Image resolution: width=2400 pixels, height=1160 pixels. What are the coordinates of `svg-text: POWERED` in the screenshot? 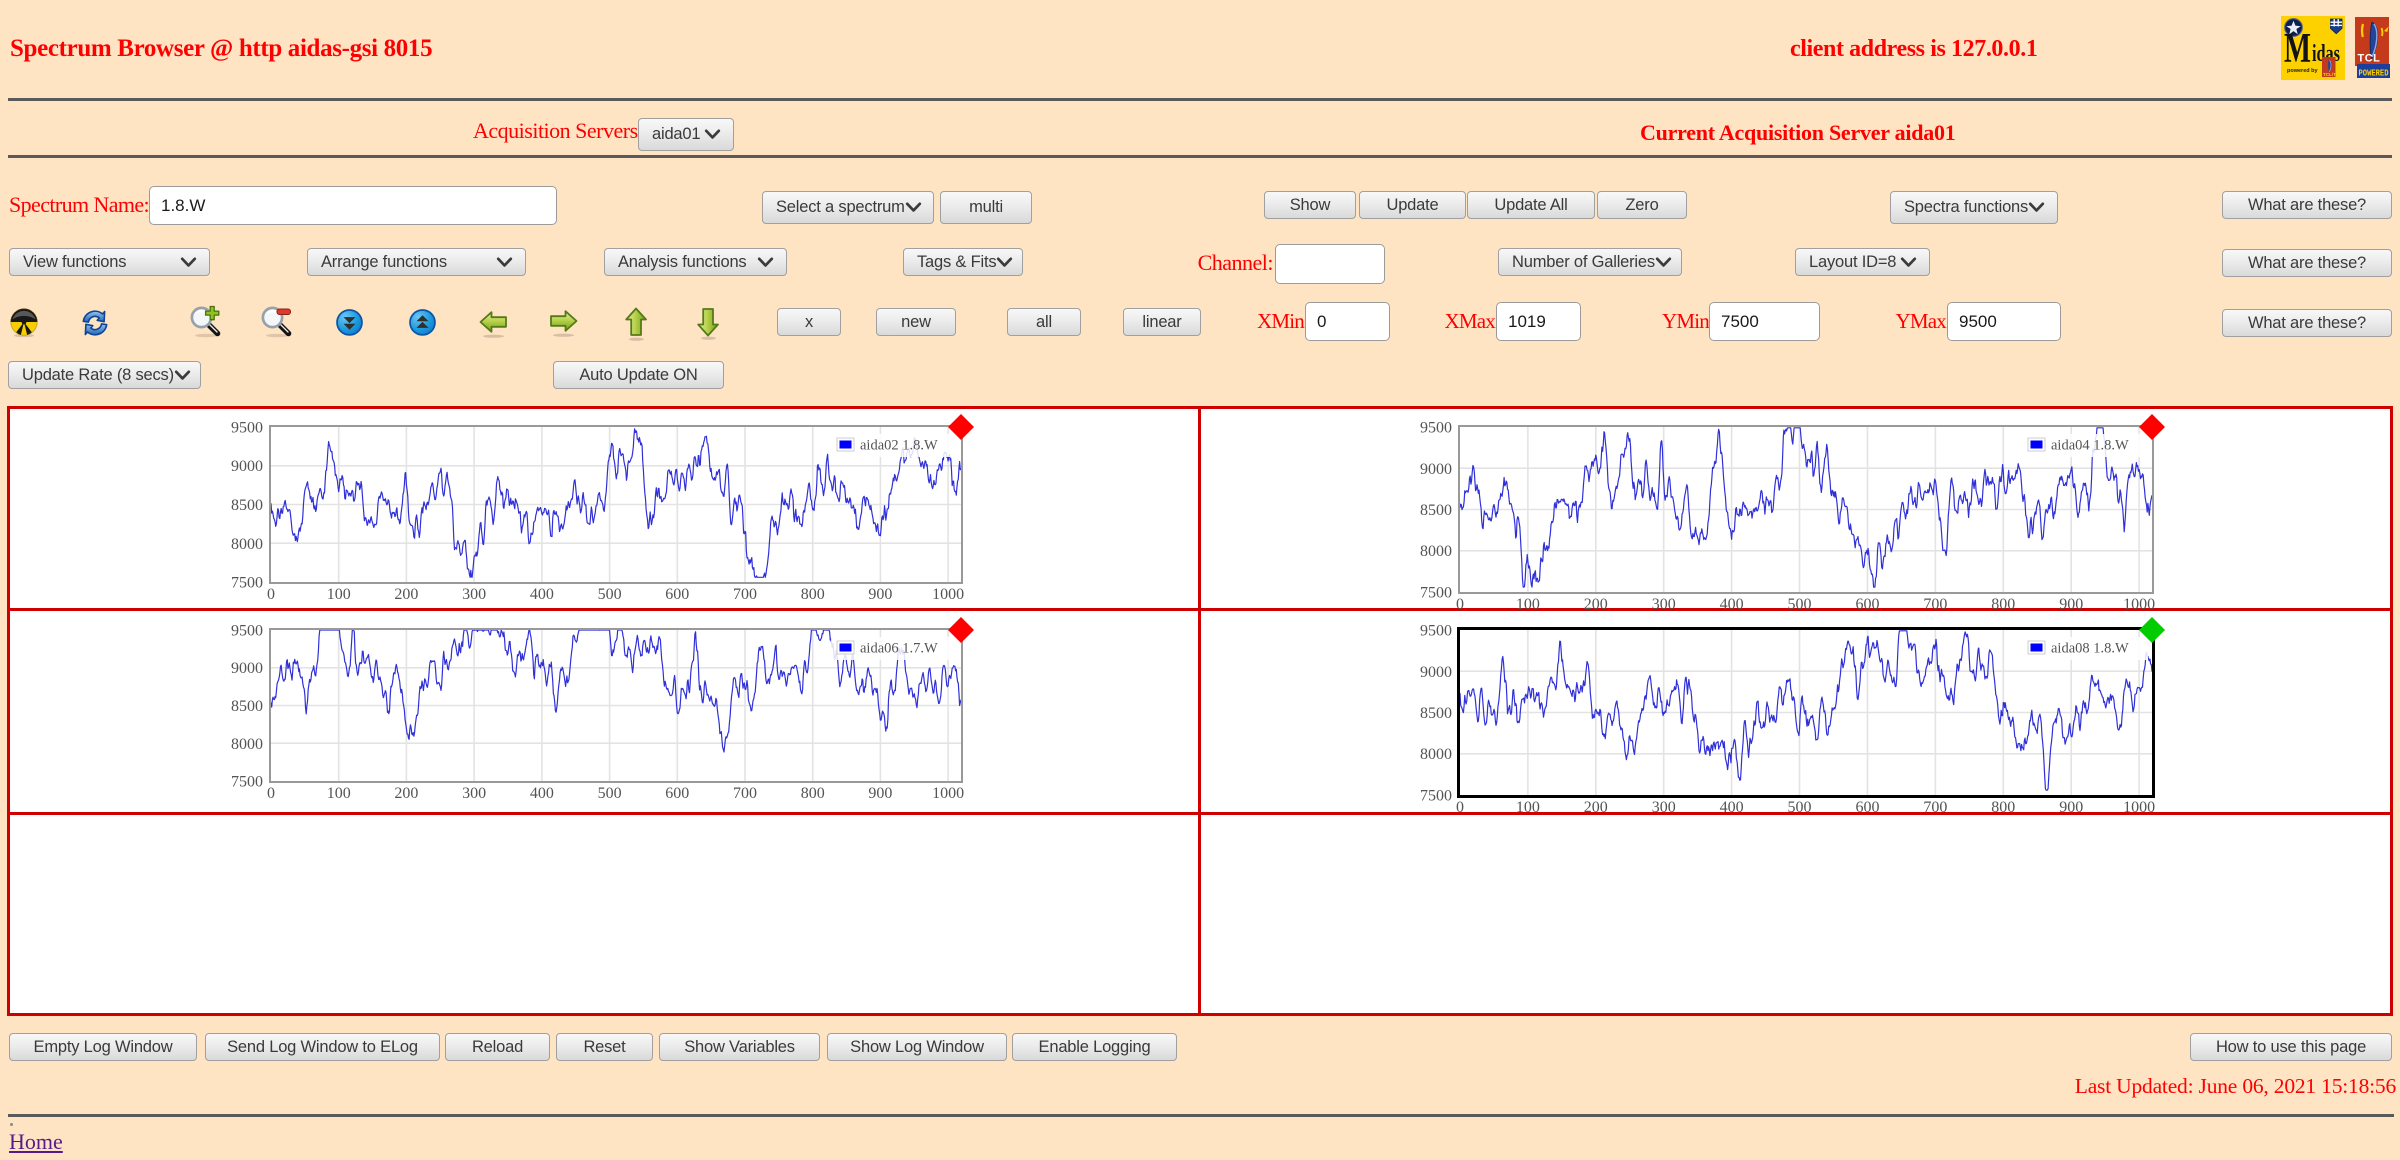 It's located at (2374, 74).